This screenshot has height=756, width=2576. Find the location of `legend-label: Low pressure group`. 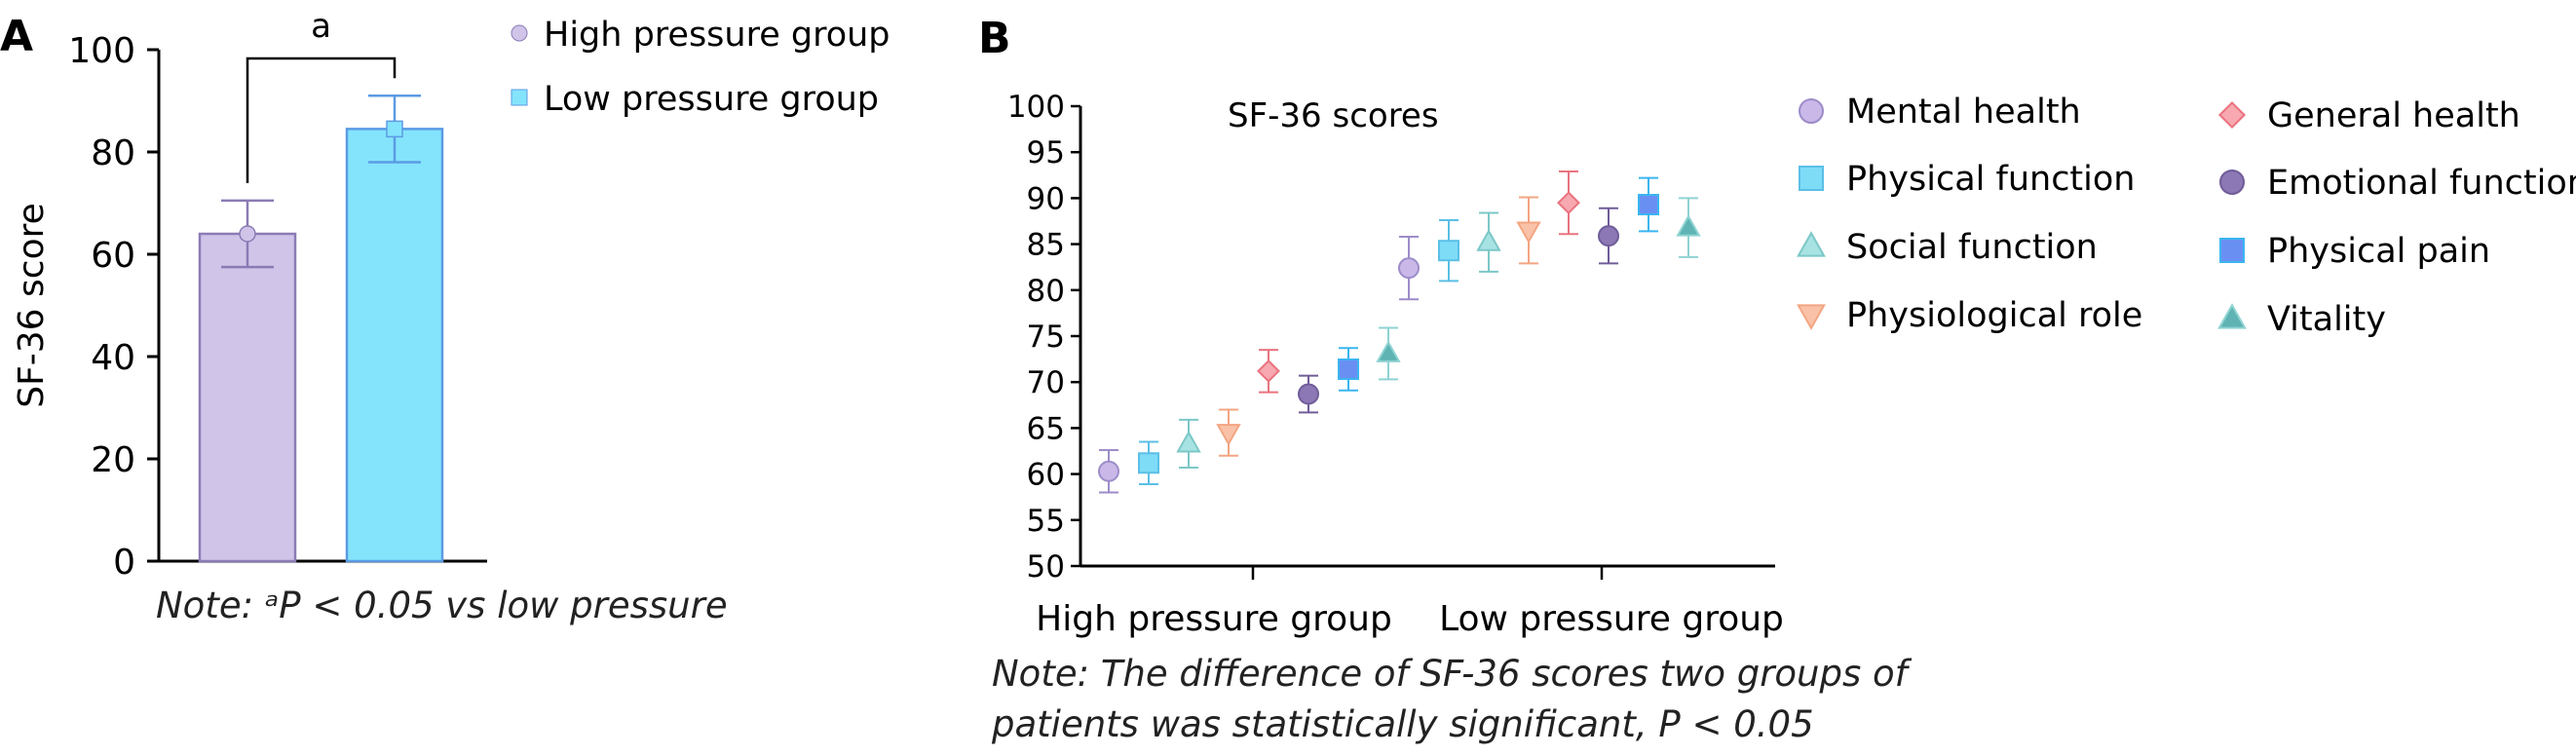

legend-label: Low pressure group is located at coordinates (711, 99).